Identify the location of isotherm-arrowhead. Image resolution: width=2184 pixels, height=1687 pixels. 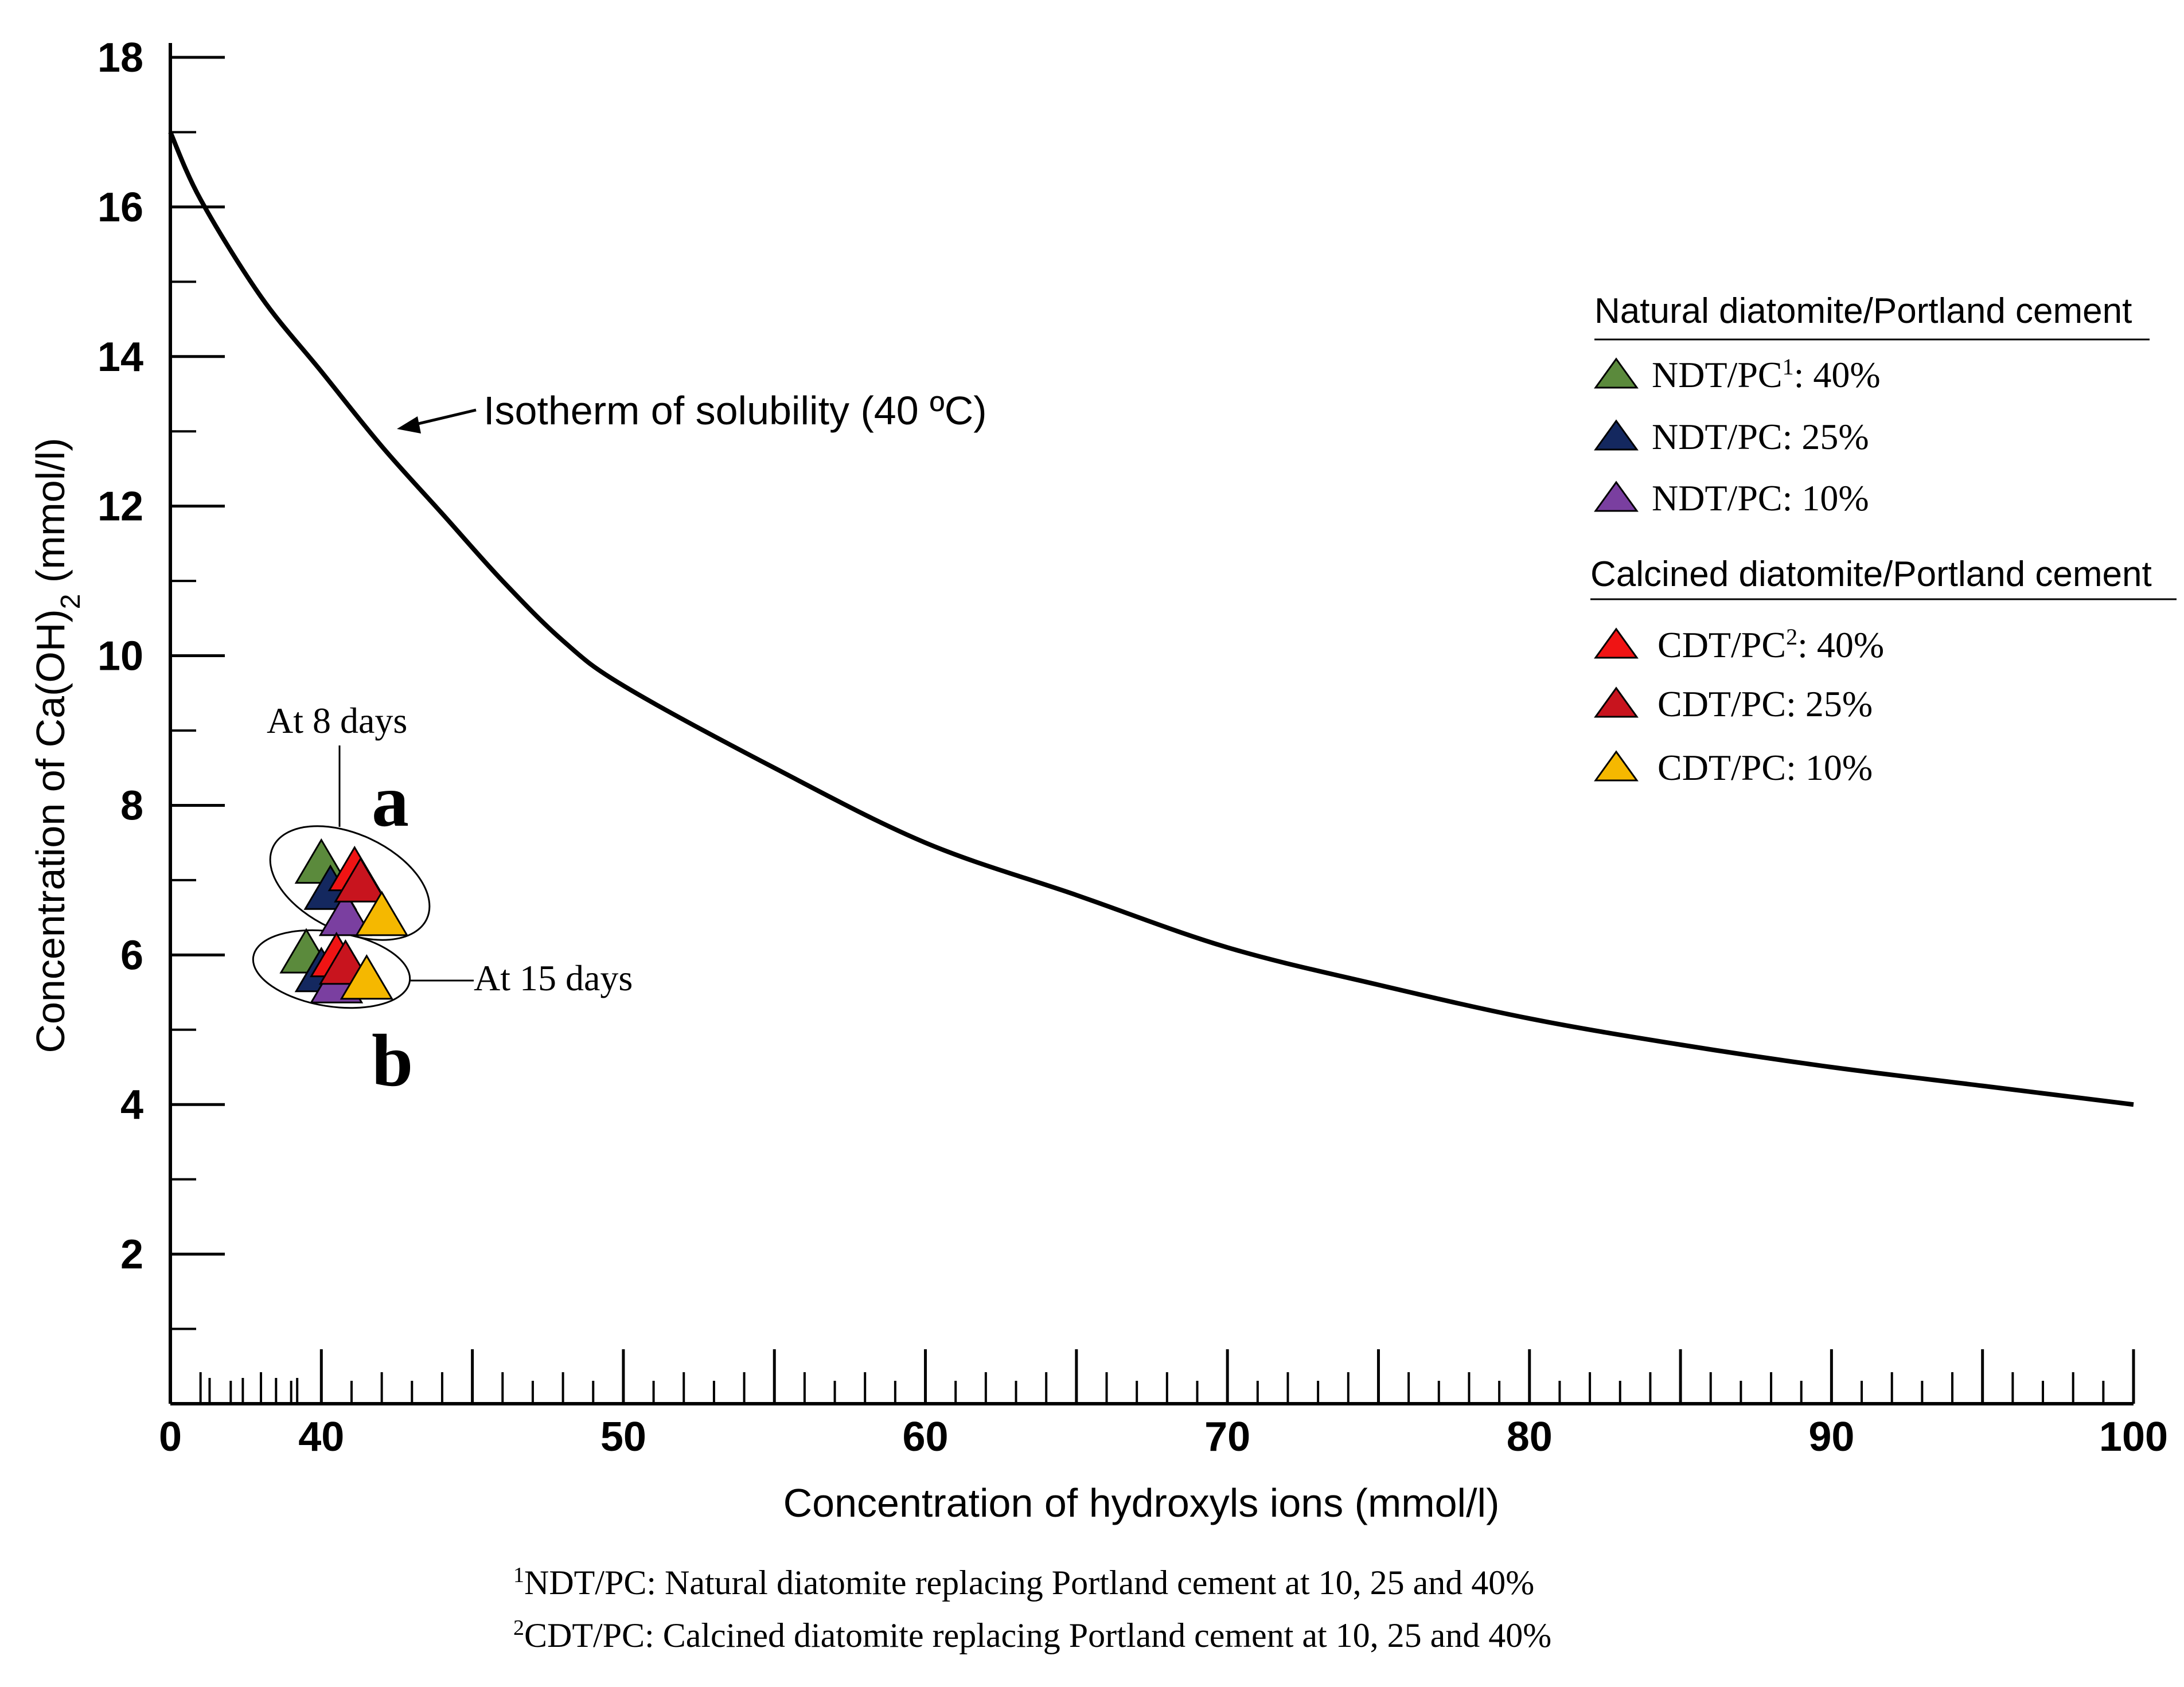
(409, 425).